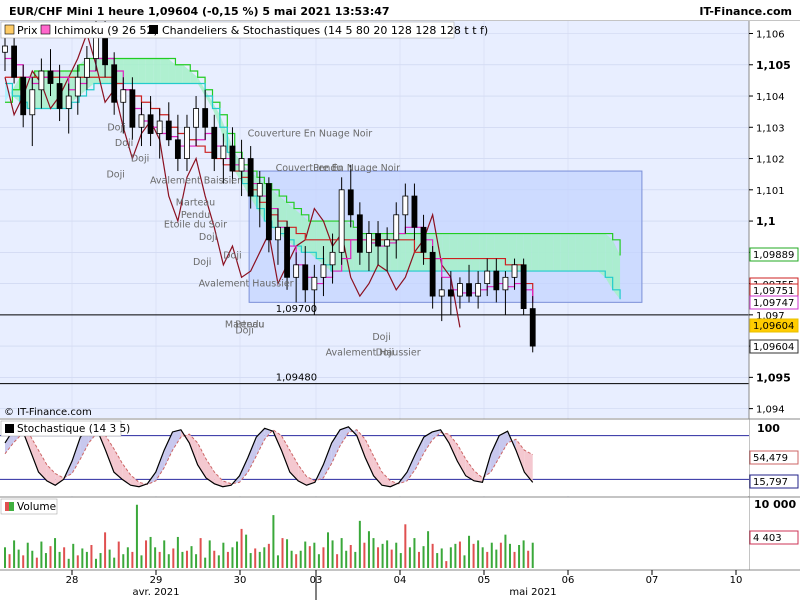  I want to click on stoch-value-label: 15,797, so click(770, 482).